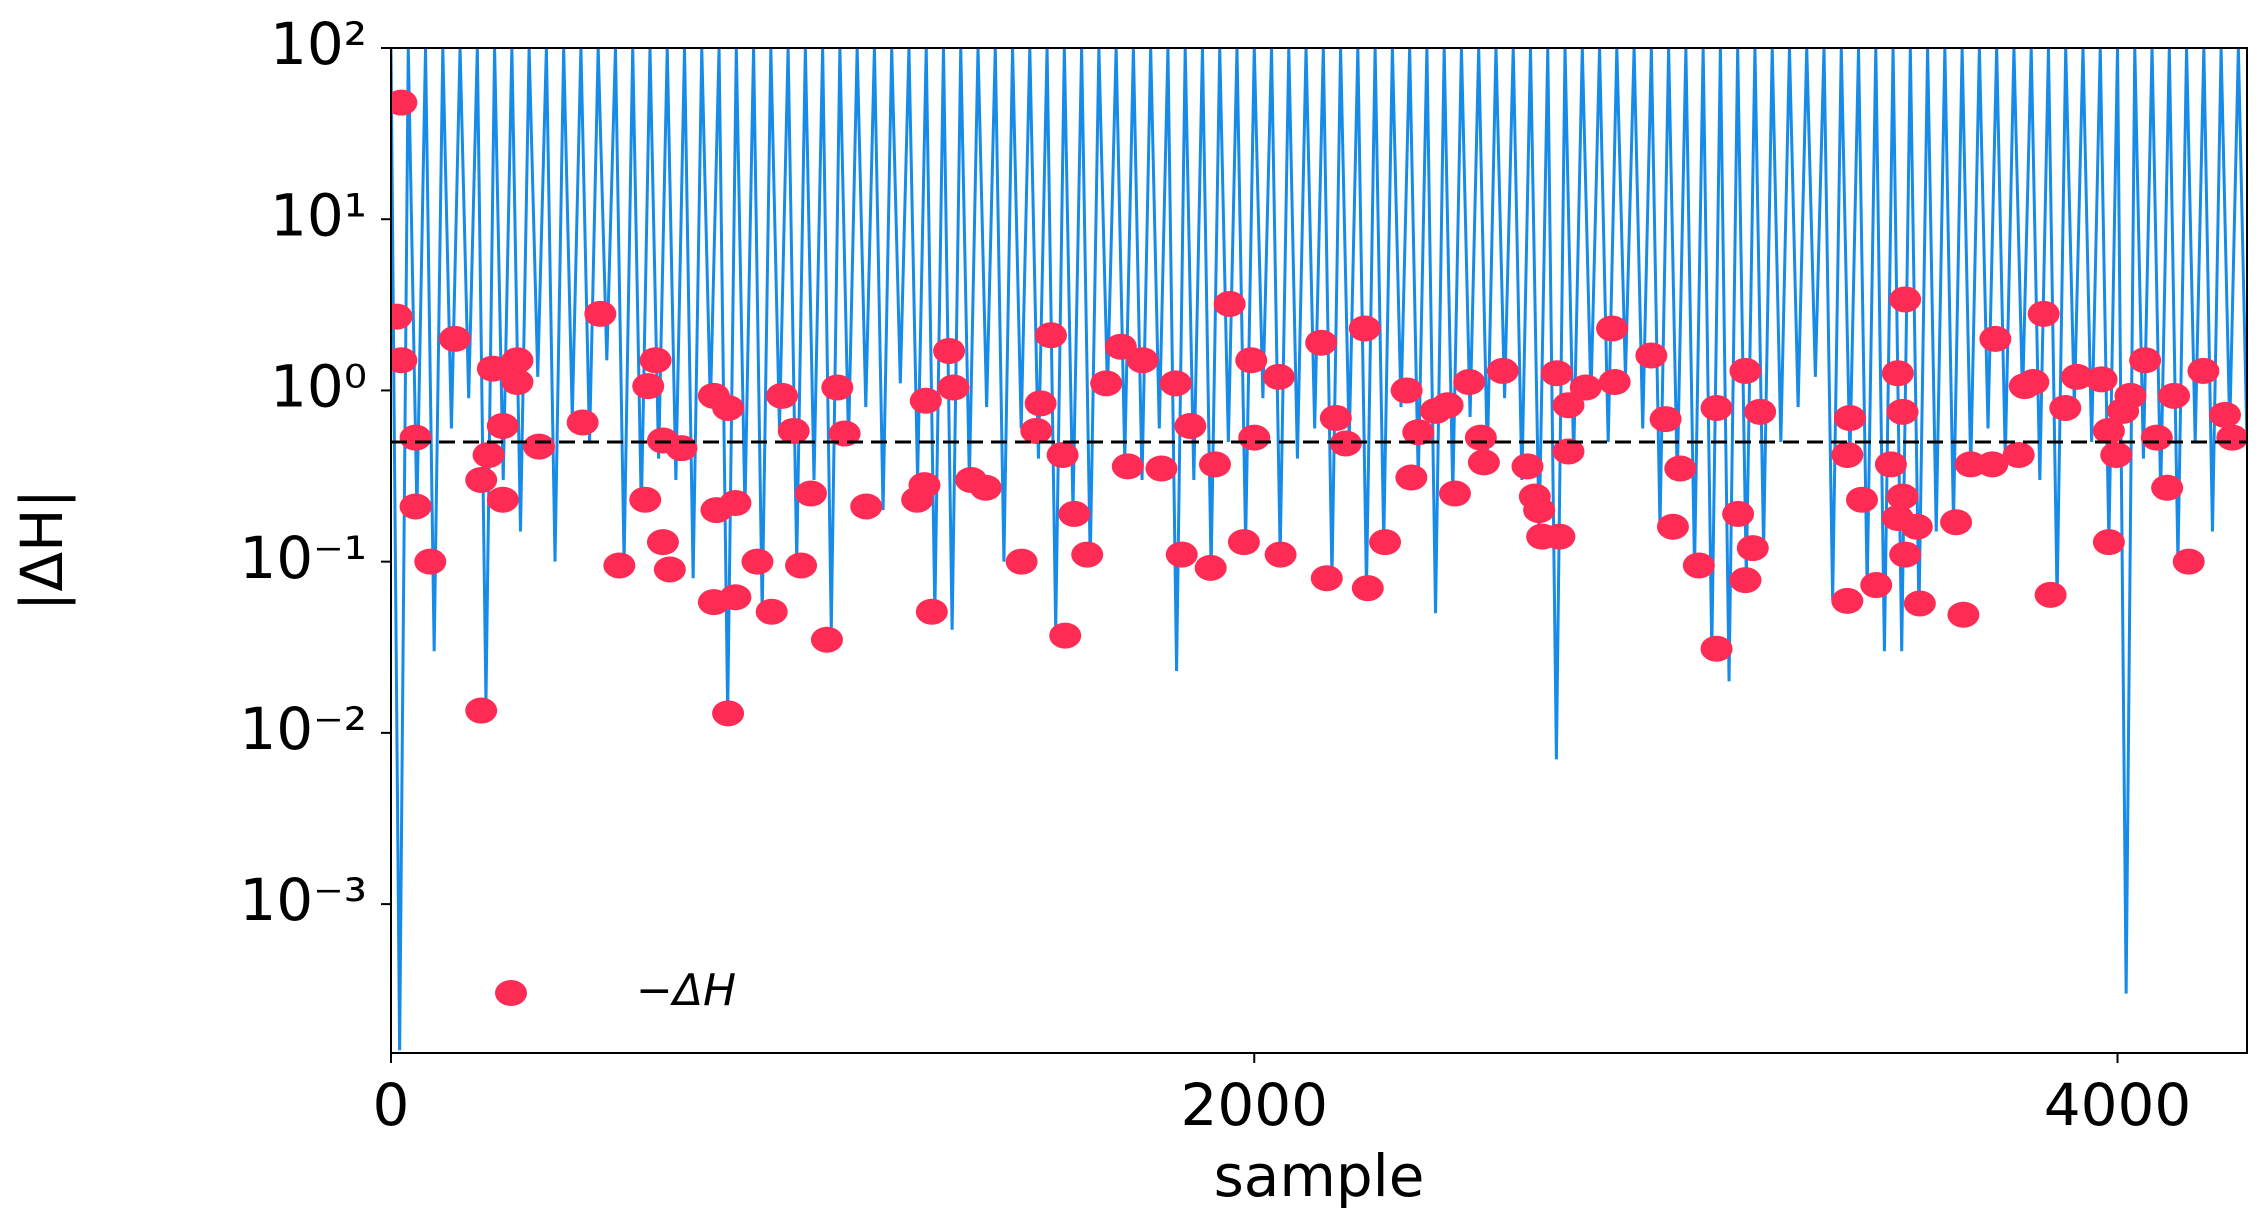 The width and height of the screenshot is (2264, 1212). Describe the element at coordinates (303, 729) in the screenshot. I see `y-tick-label: 10⁻²` at that location.